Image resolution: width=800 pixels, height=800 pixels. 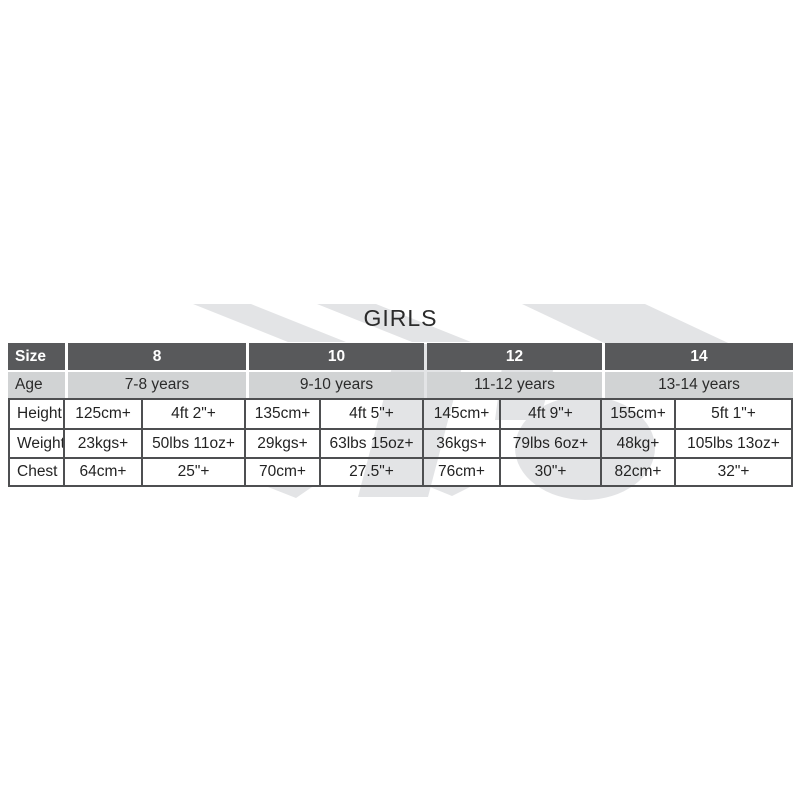 What do you see at coordinates (157, 356) in the screenshot?
I see `size-header-8: 8` at bounding box center [157, 356].